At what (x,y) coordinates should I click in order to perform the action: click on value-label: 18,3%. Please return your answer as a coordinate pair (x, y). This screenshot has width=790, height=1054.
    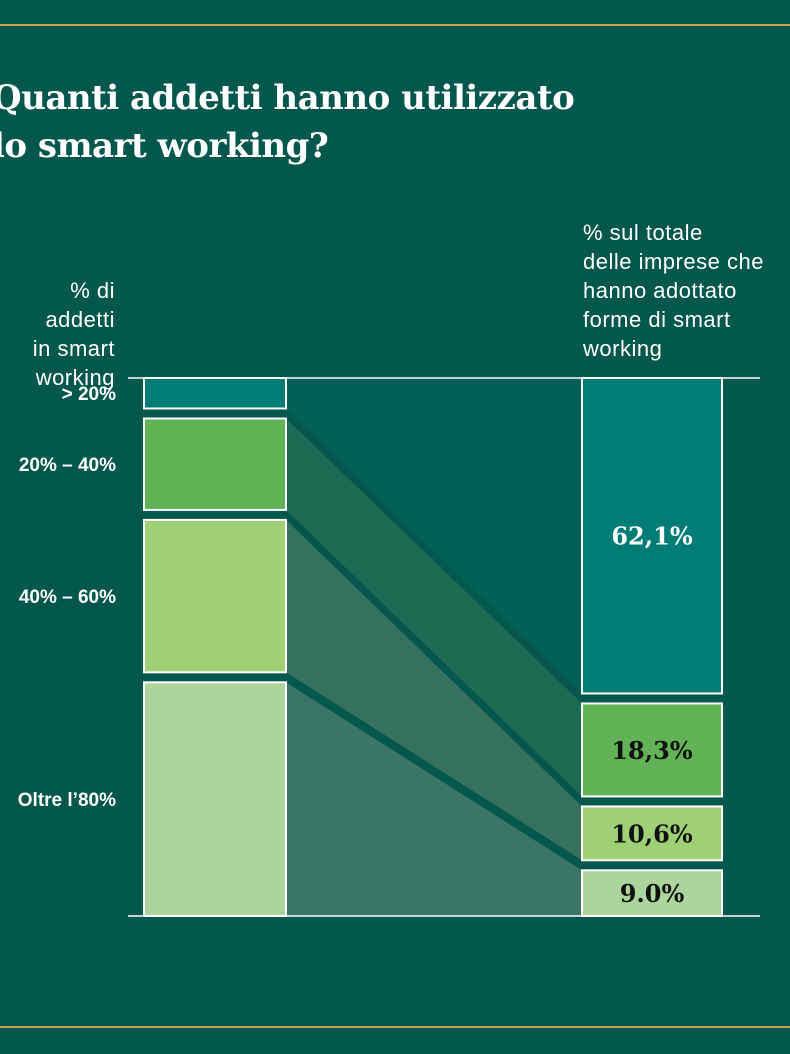
    Looking at the image, I should click on (651, 750).